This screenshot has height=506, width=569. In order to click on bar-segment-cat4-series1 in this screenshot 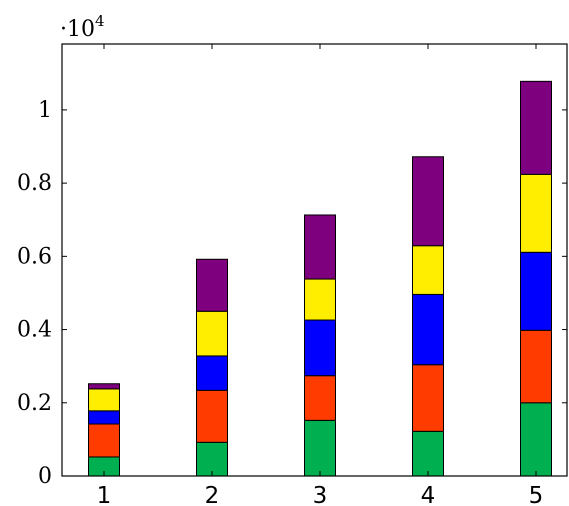, I will do `click(428, 453)`.